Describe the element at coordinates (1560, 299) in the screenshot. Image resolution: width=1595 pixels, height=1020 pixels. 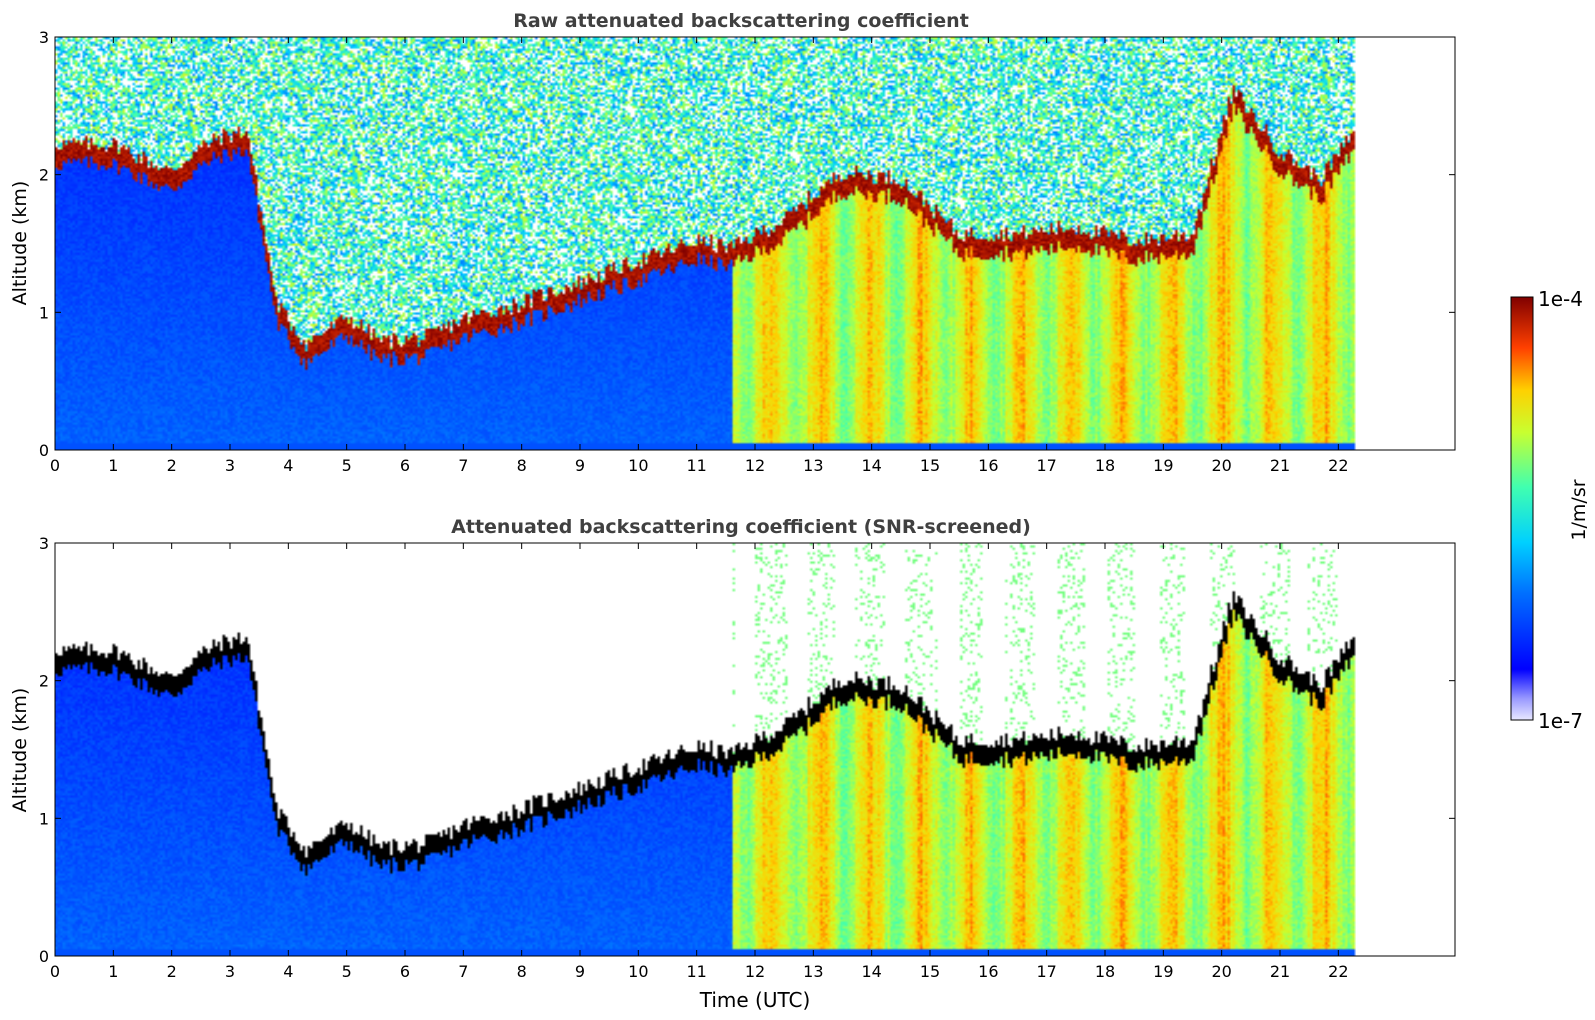
I see `colorbar-max-label: 1e-4` at that location.